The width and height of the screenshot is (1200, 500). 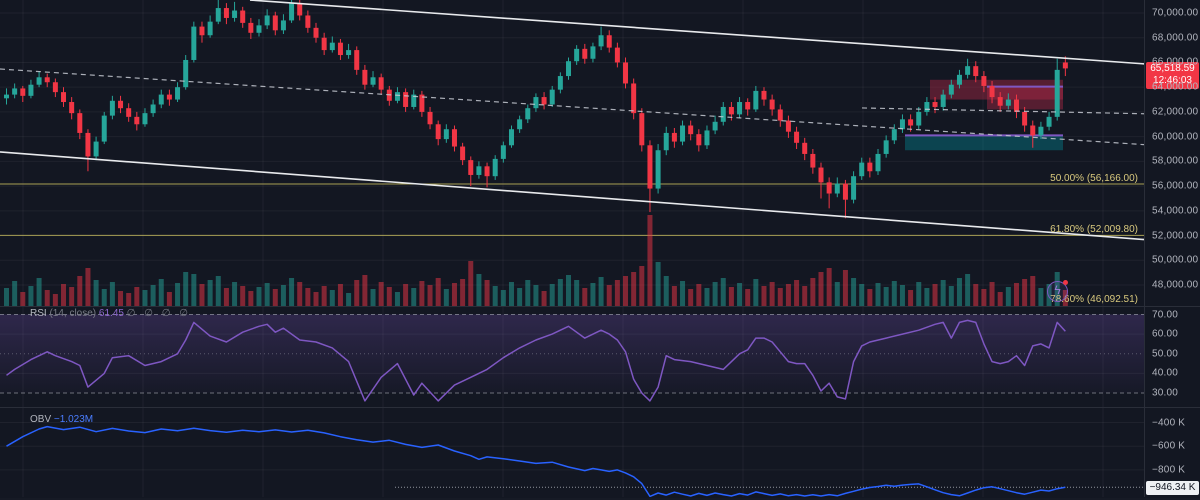 What do you see at coordinates (1175, 211) in the screenshot?
I see `price-tick: 54,000.00` at bounding box center [1175, 211].